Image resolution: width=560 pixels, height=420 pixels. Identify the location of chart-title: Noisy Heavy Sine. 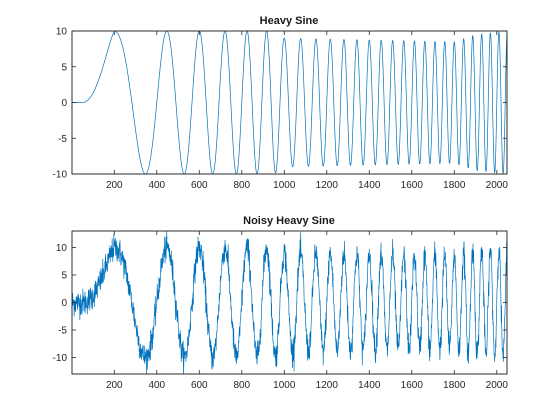
(289, 221).